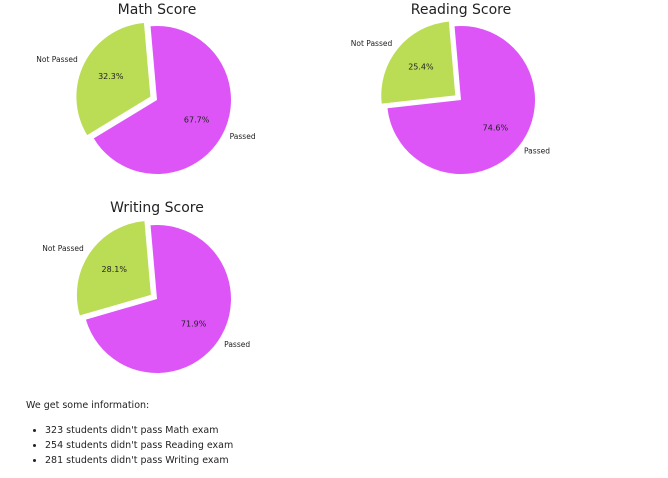  Describe the element at coordinates (335, 445) in the screenshot. I see `info-item-reading: 254 students didn't pass Reading exam` at that location.